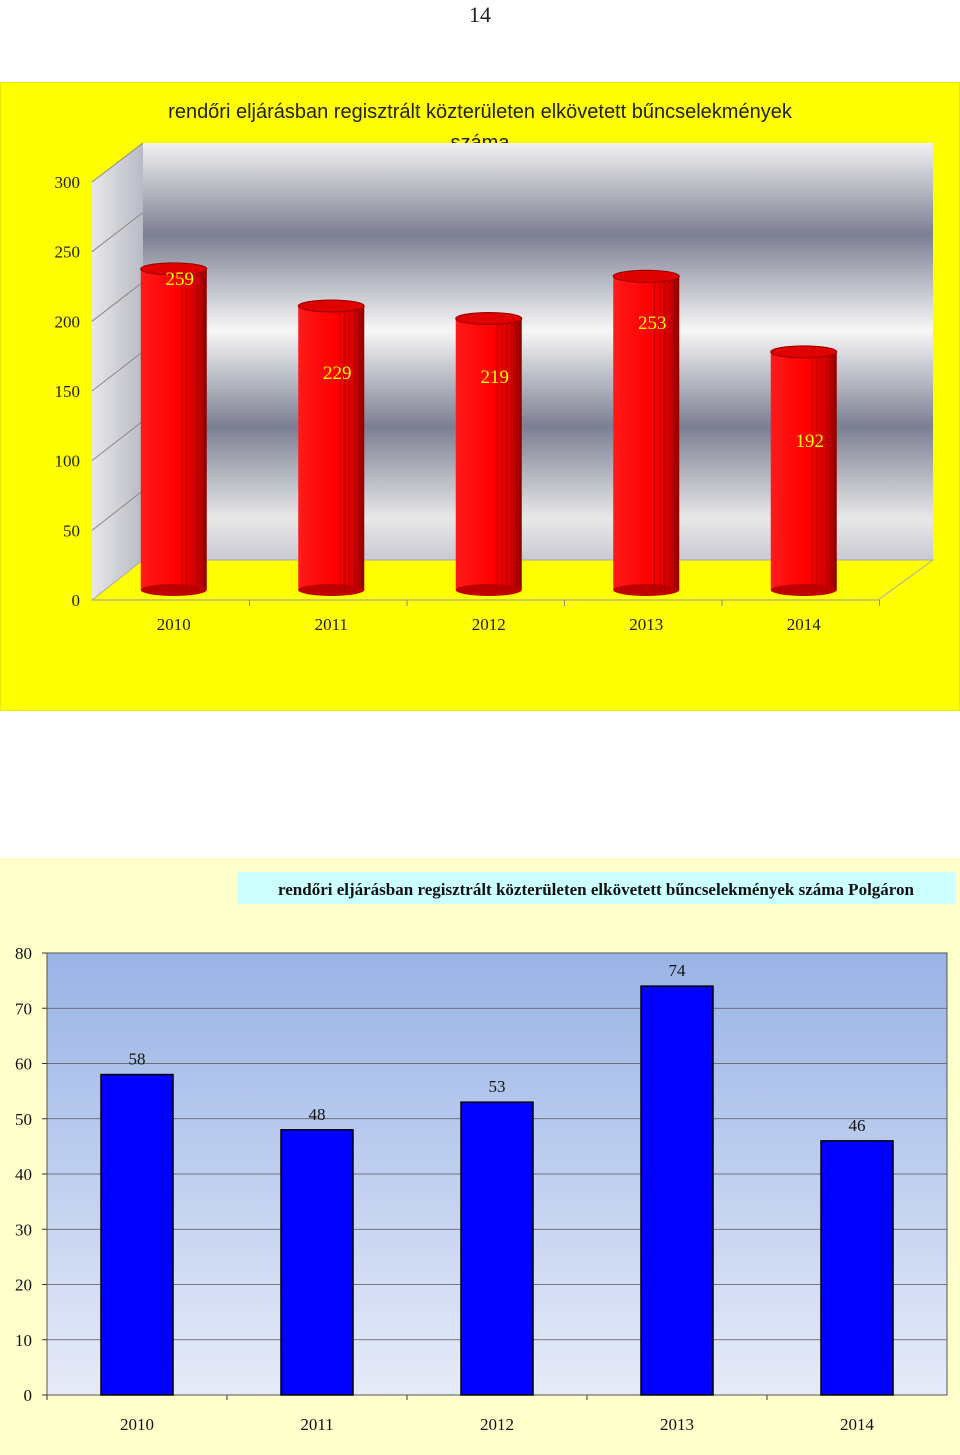 This screenshot has height=1455, width=960. Describe the element at coordinates (489, 624) in the screenshot. I see `chart1-x-tick-label: 2012` at that location.